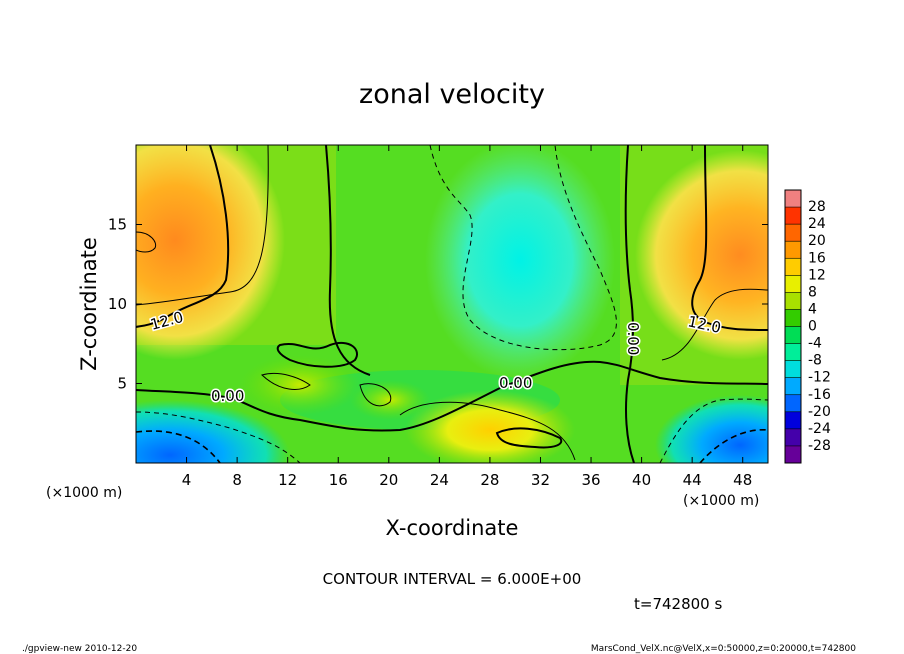  What do you see at coordinates (815, 344) in the screenshot?
I see `colorbar-tick-label: -4` at bounding box center [815, 344].